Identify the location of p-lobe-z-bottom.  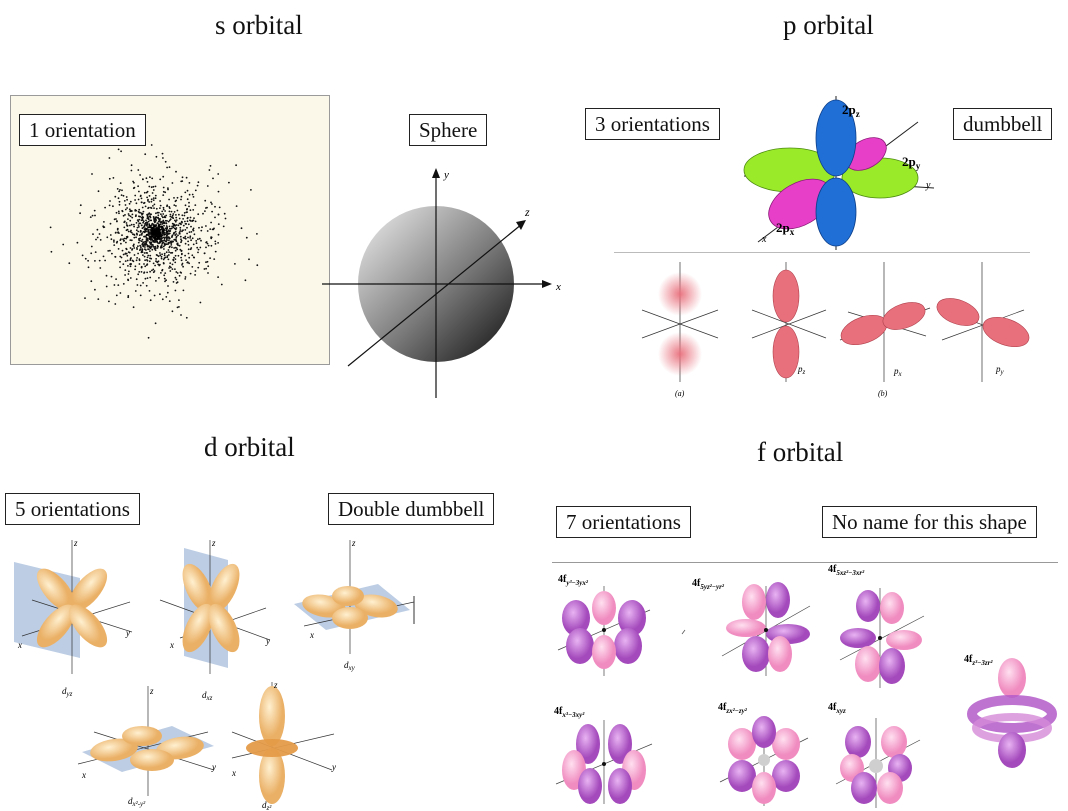
(836, 212).